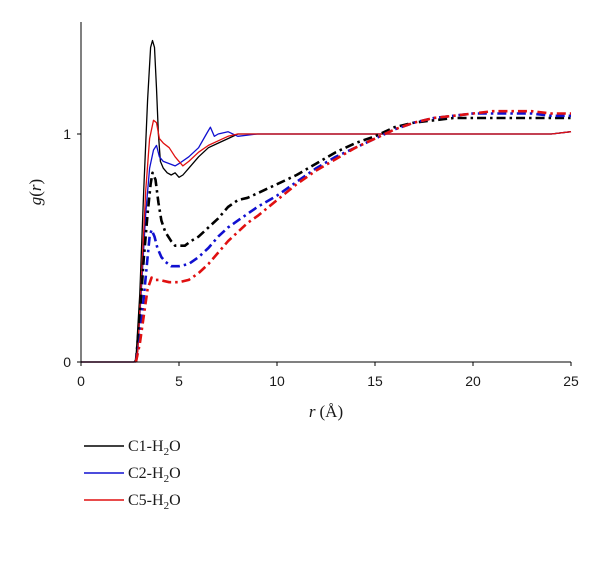 Image resolution: width=600 pixels, height=575 pixels. I want to click on x-ticks: 0 5 10 15 20 25, so click(328, 375).